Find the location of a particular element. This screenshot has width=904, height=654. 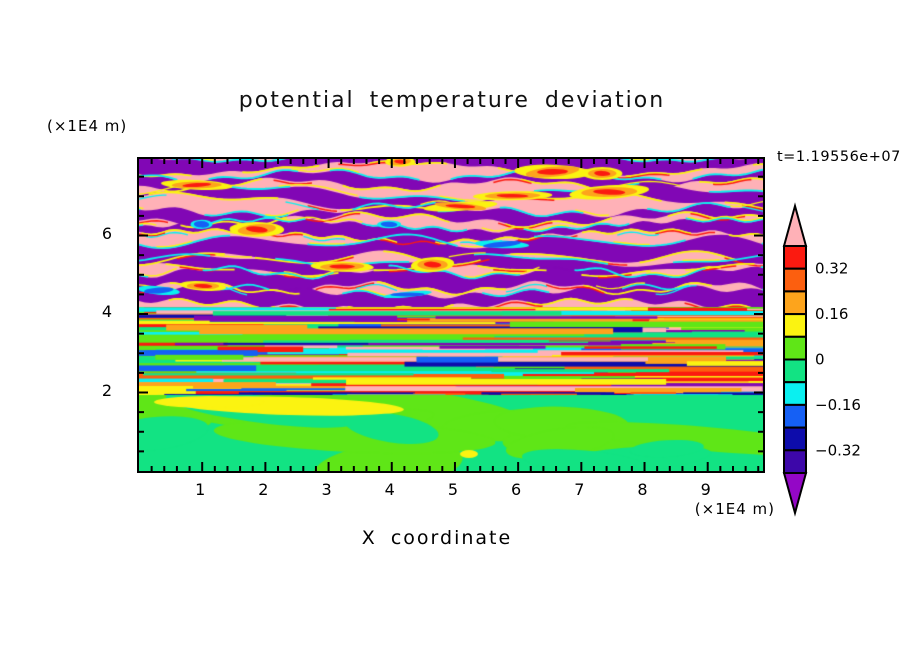

x-tick-label: 9 is located at coordinates (705, 489).